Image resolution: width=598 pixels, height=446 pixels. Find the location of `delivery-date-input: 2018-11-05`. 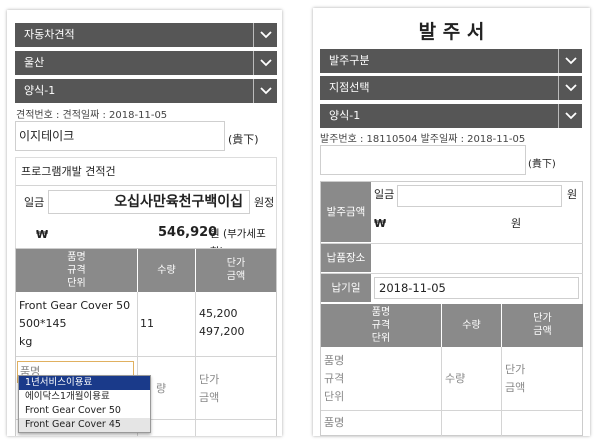

delivery-date-input: 2018-11-05 is located at coordinates (476, 288).